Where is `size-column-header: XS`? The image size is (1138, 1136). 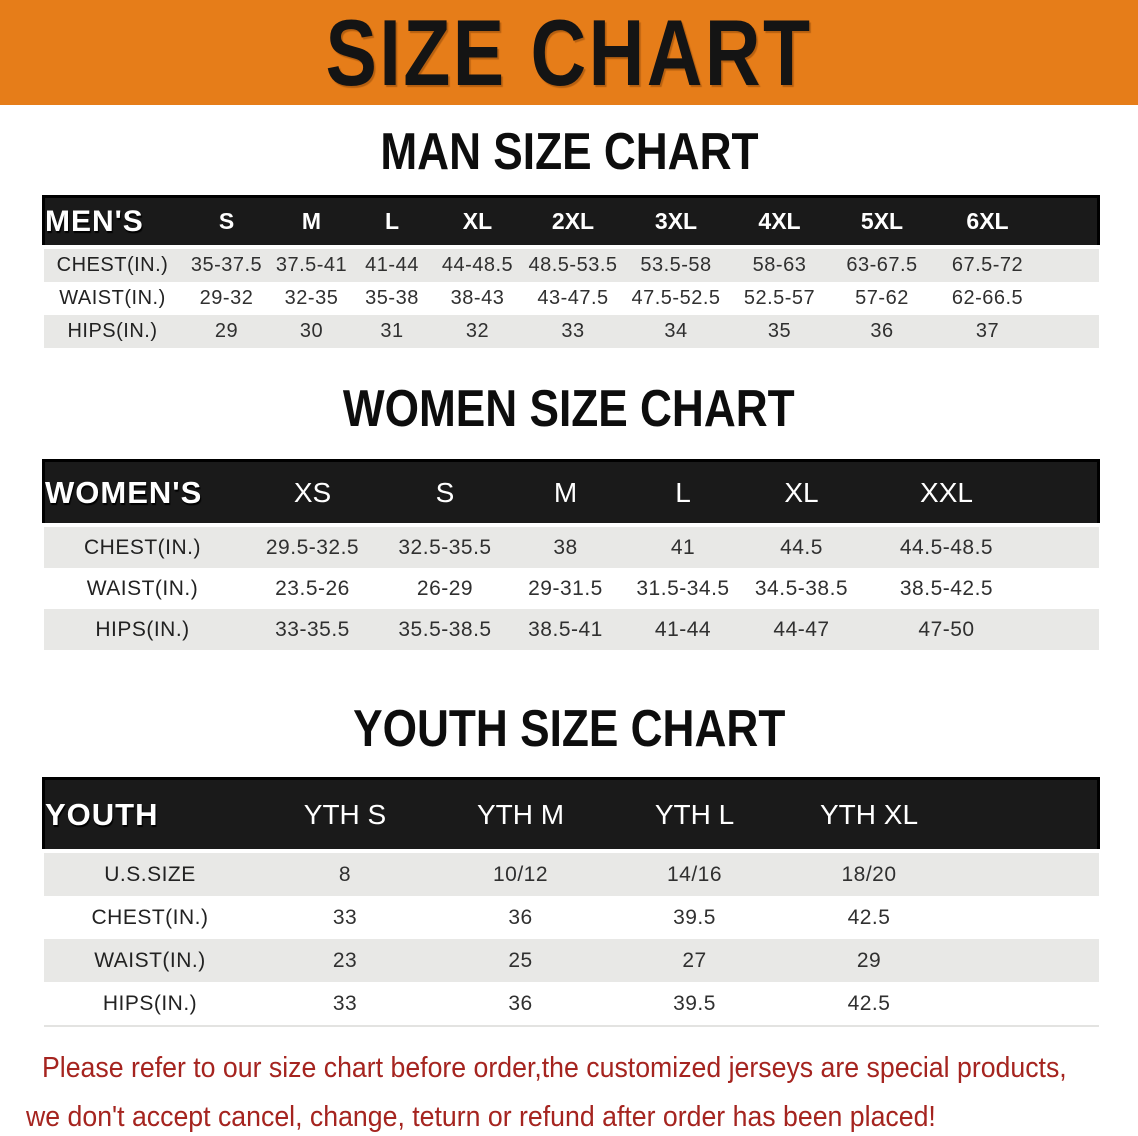 size-column-header: XS is located at coordinates (312, 493).